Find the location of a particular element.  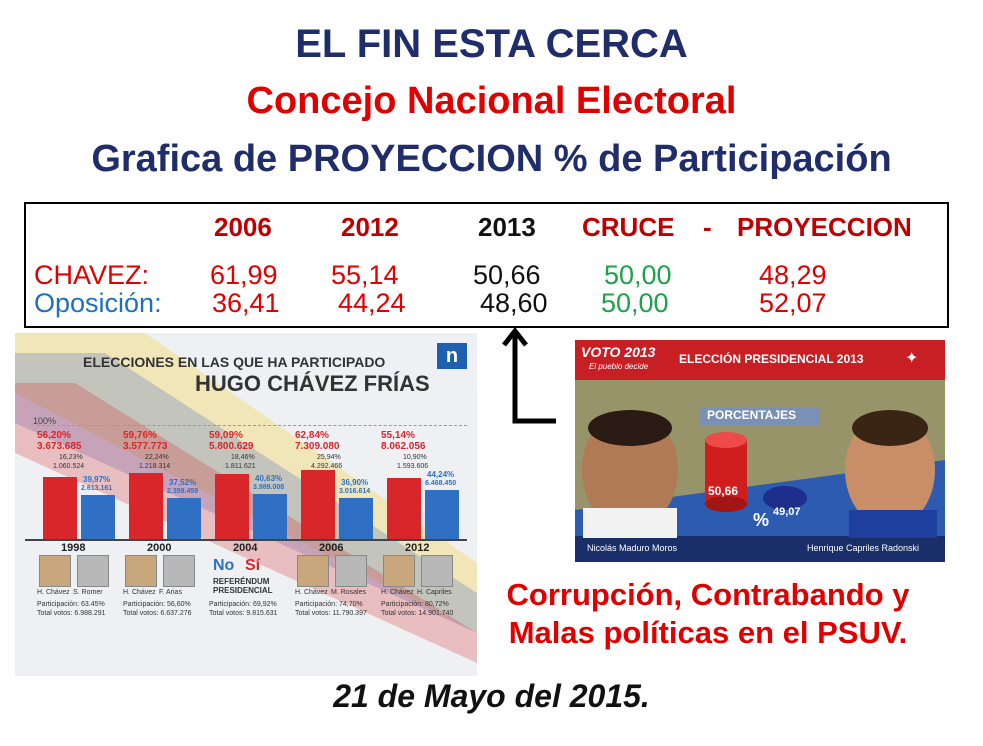

vote-si: Sí is located at coordinates (253, 565).